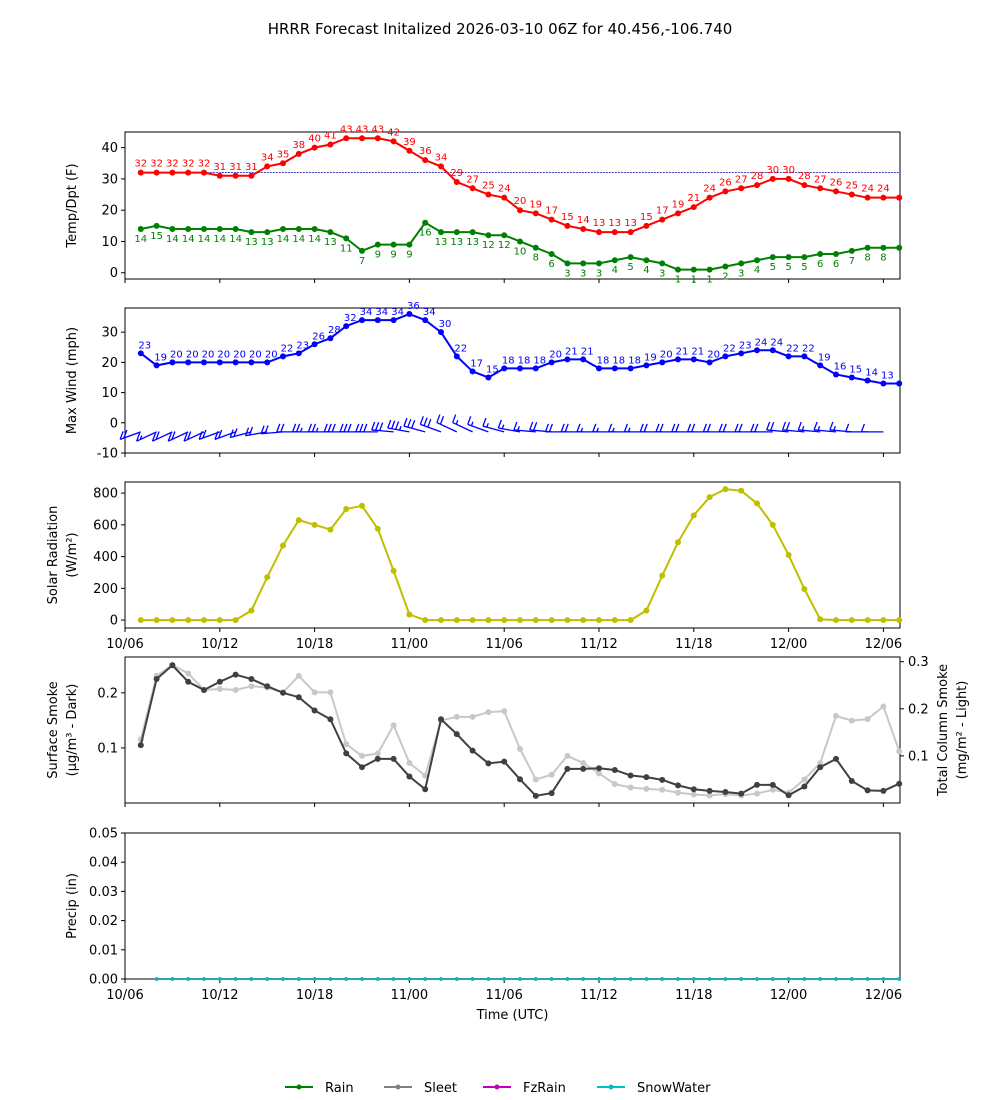 This screenshot has height=1100, width=1000. I want to click on temp-data-label: 19, so click(678, 204).